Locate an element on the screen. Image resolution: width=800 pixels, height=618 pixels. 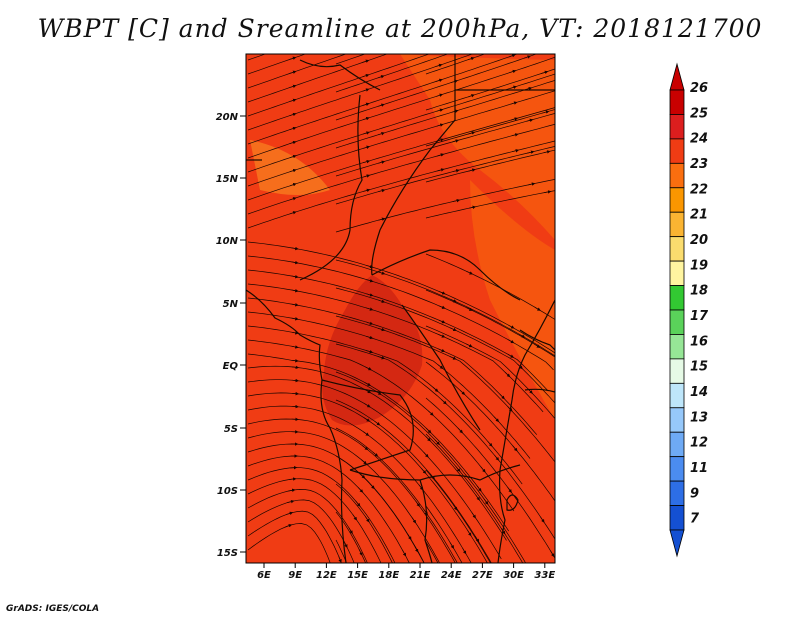
lon-tick-label: 33E is located at coordinates (544, 575).